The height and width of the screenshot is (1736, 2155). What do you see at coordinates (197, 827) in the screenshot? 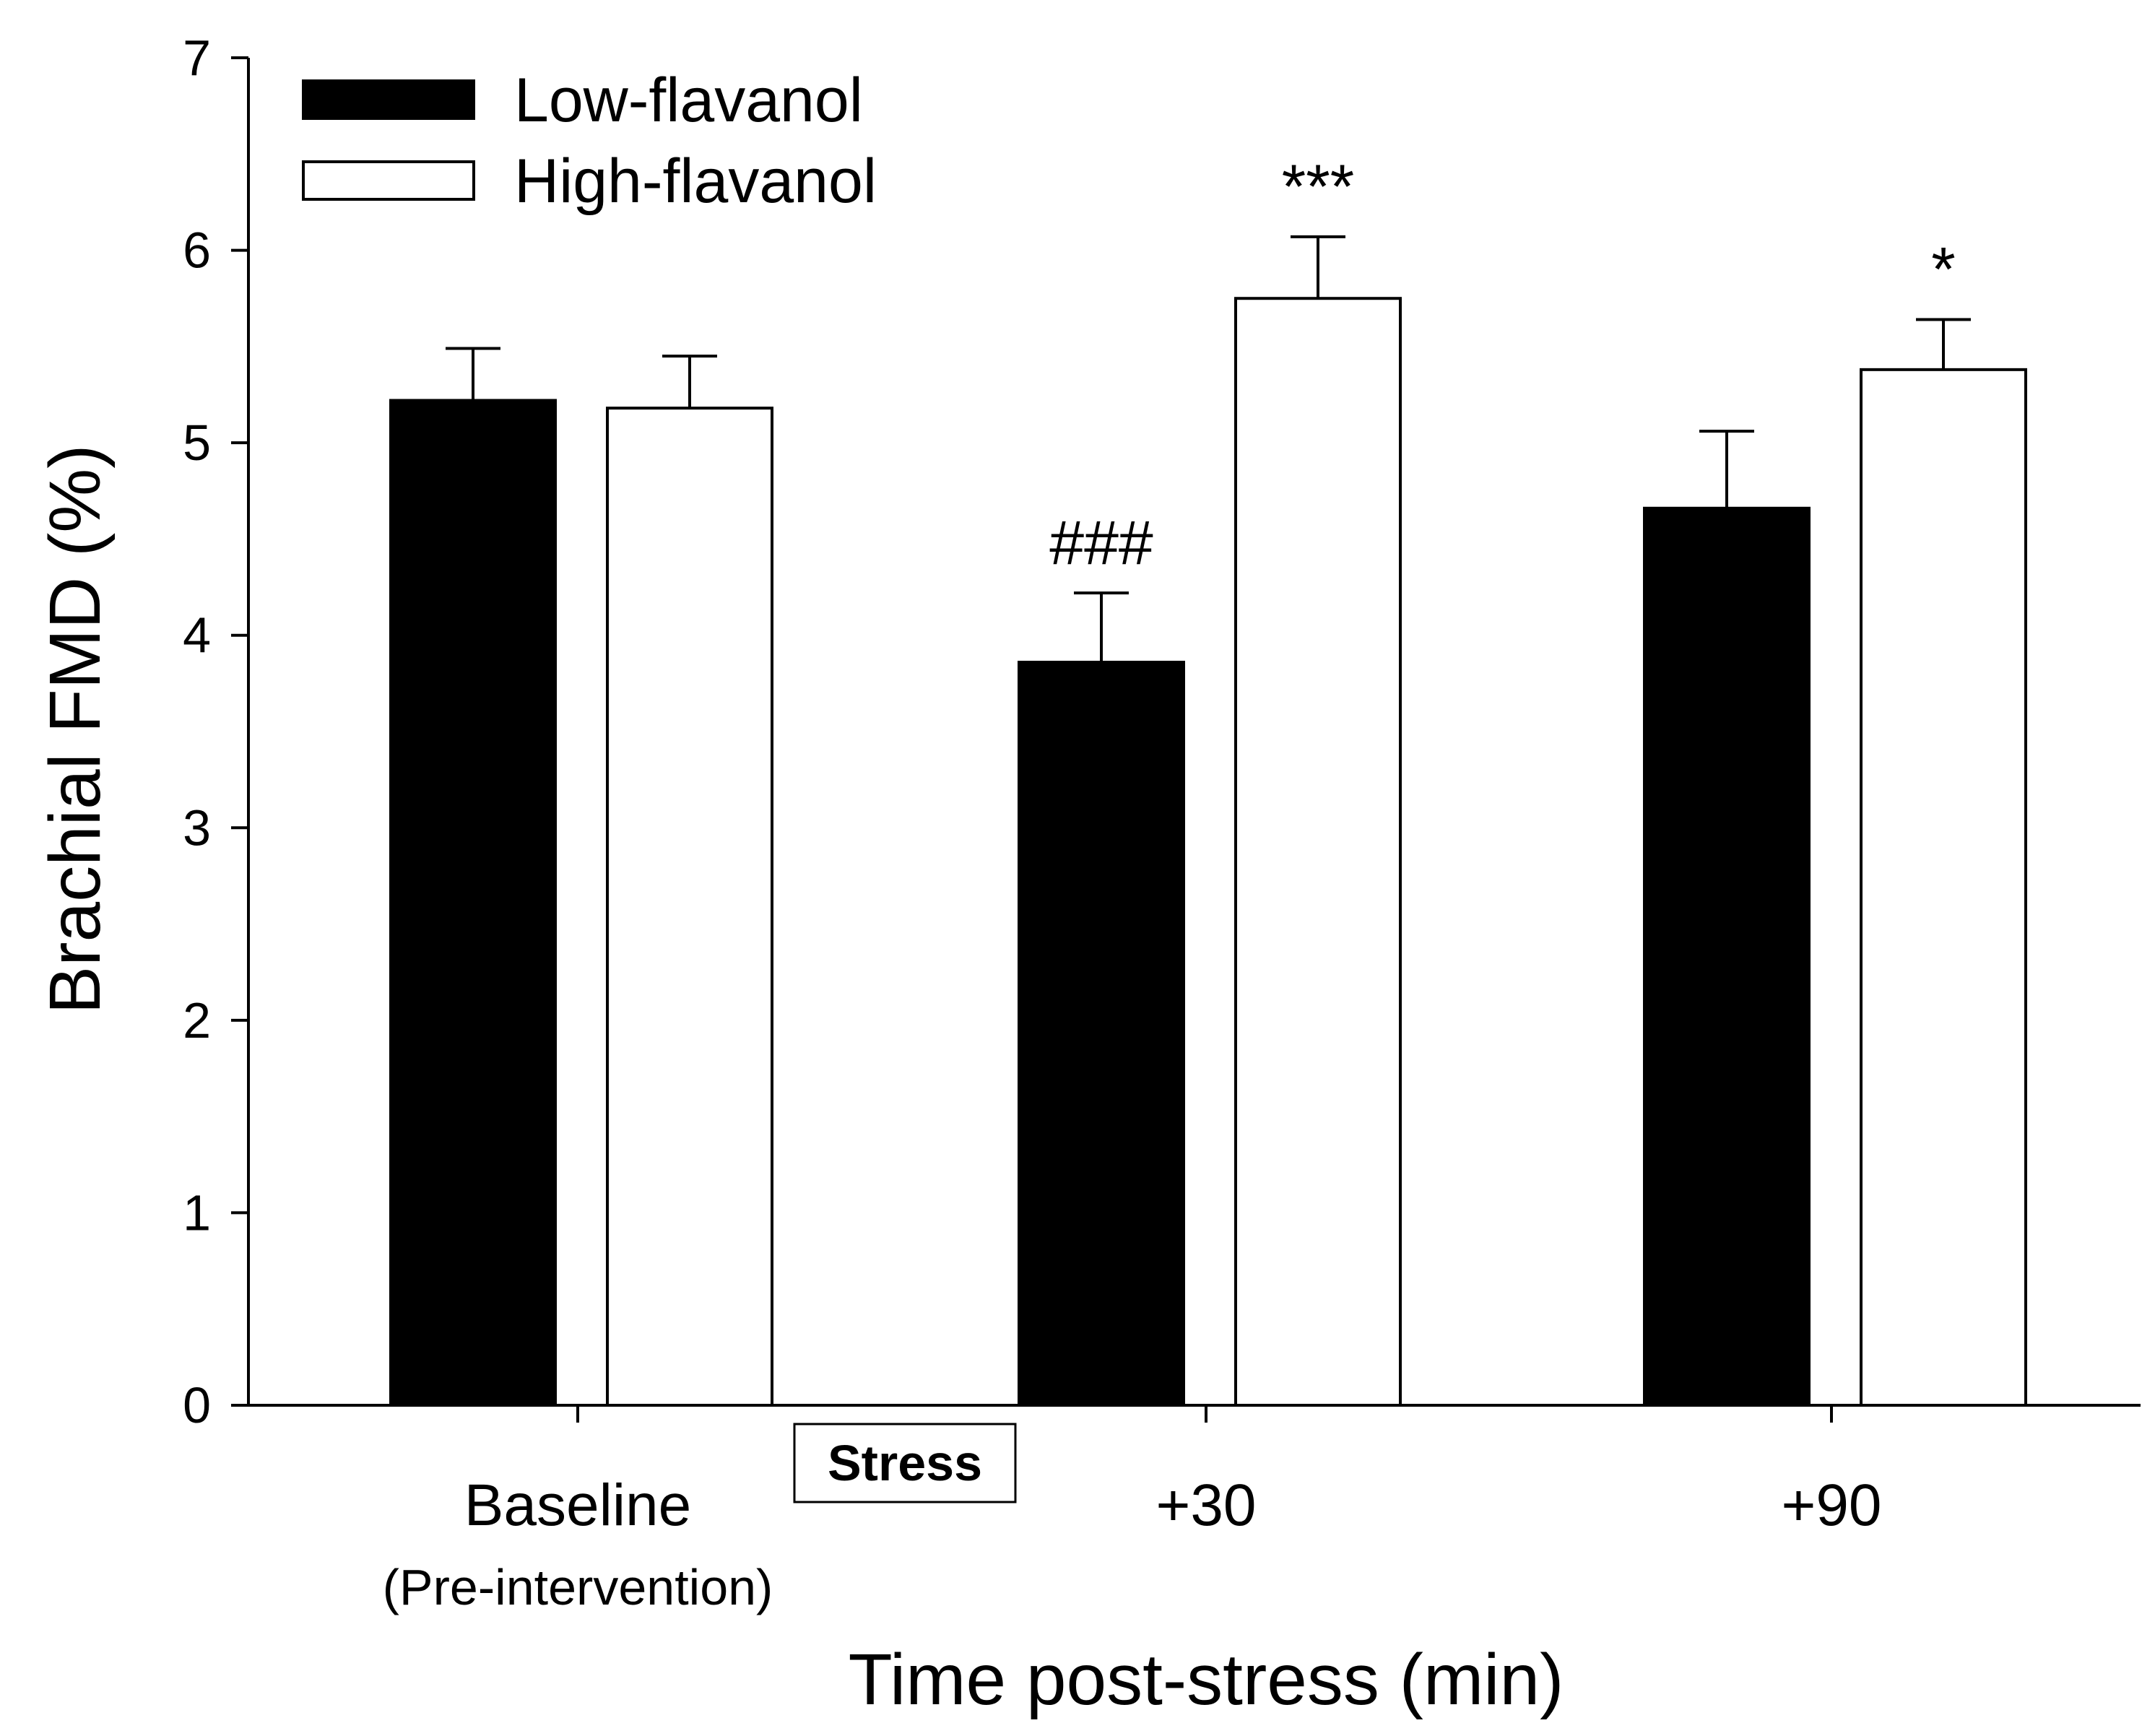
I see `y-tick-label: 3` at bounding box center [197, 827].